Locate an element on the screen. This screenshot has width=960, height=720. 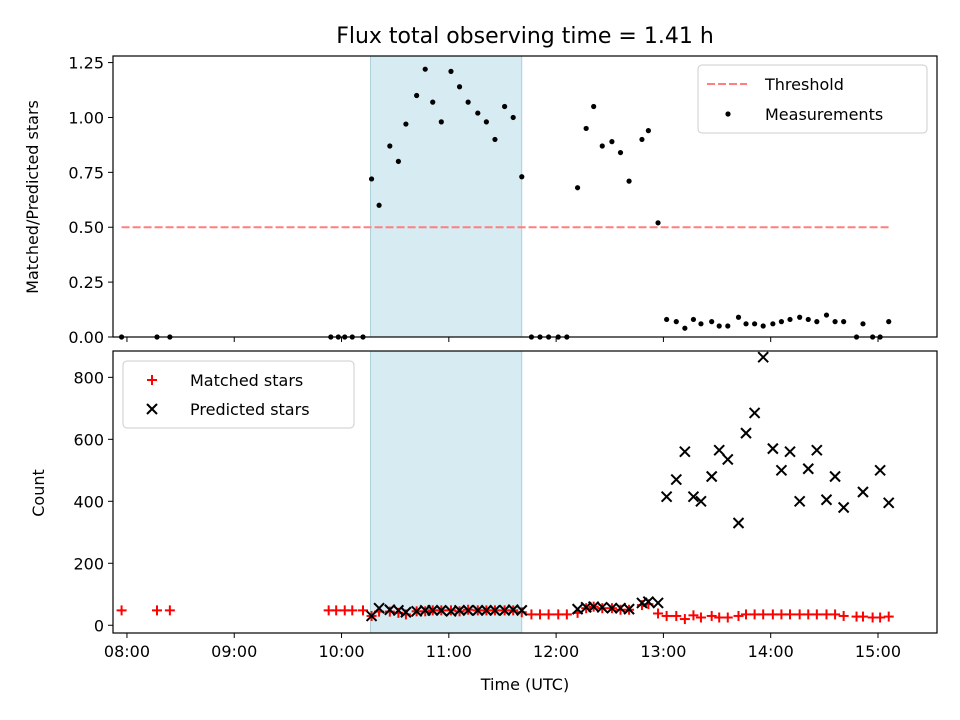
x-tick-label: 11:00 is located at coordinates (449, 651).